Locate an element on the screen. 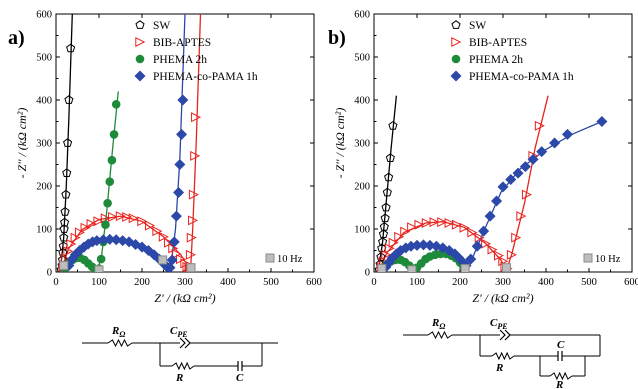 This screenshot has height=389, width=638. circuit-diagram-a: RΩ CPE R C is located at coordinates (180, 354).